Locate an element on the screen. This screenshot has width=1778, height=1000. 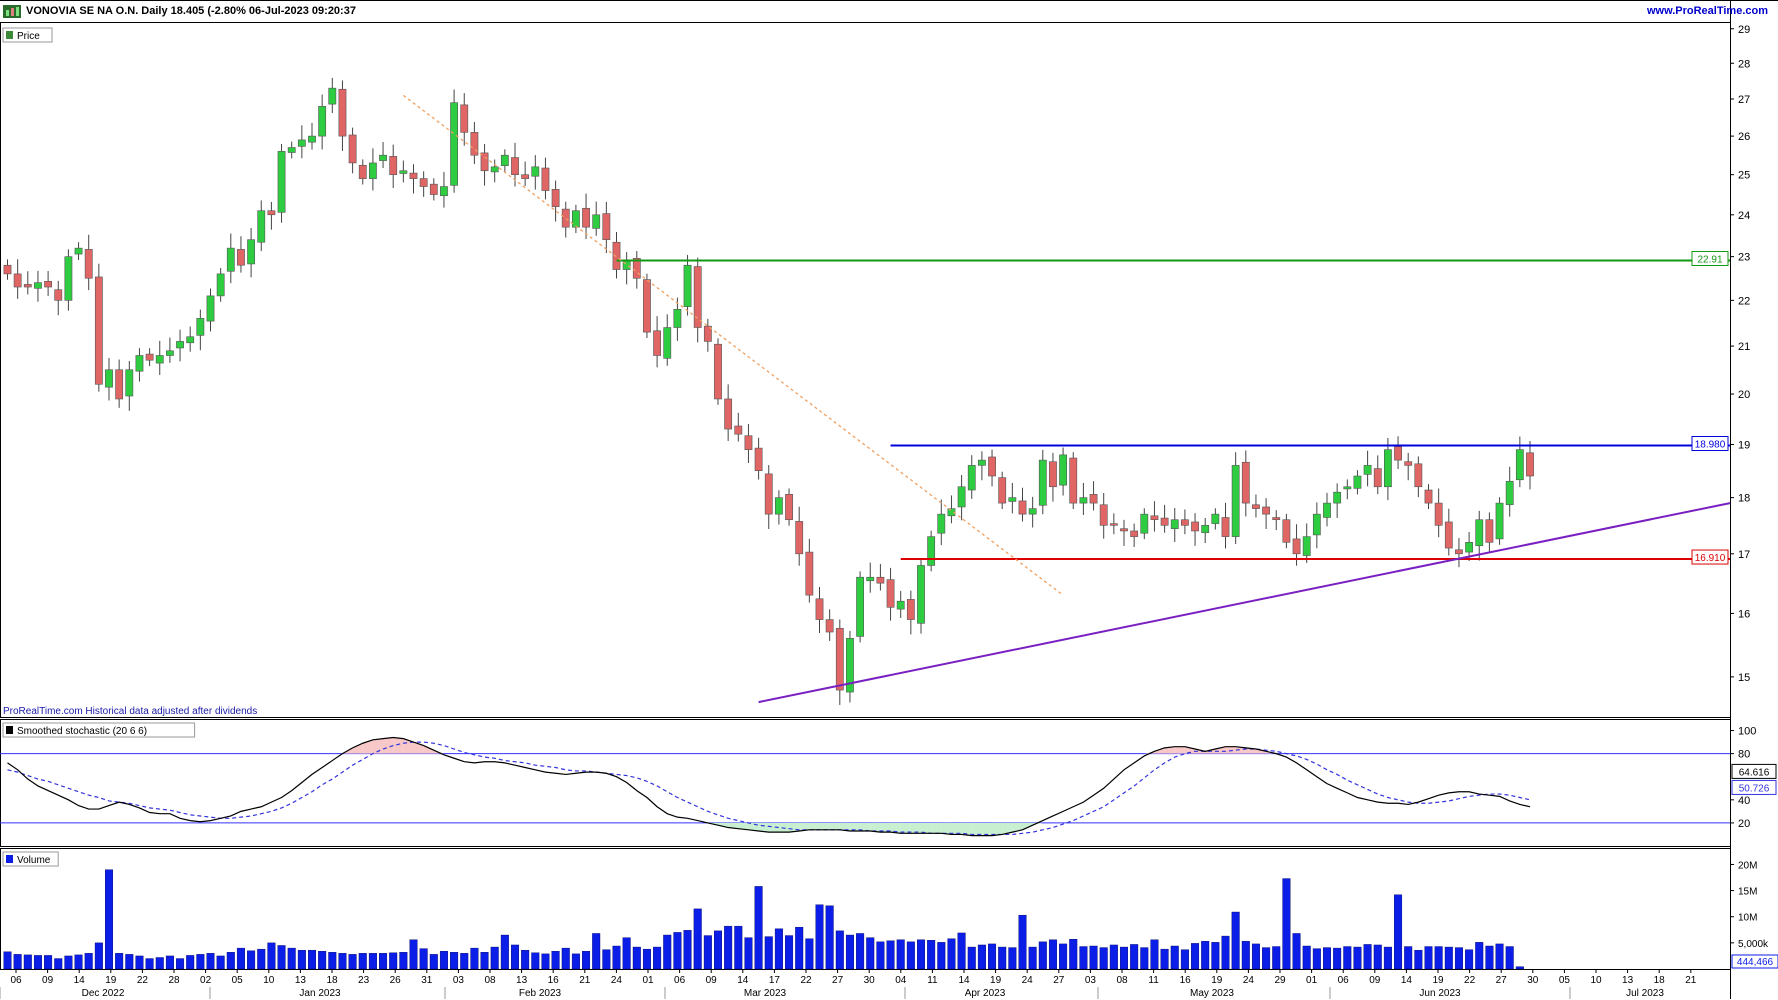
month-label: Jan 2023 is located at coordinates (320, 993).